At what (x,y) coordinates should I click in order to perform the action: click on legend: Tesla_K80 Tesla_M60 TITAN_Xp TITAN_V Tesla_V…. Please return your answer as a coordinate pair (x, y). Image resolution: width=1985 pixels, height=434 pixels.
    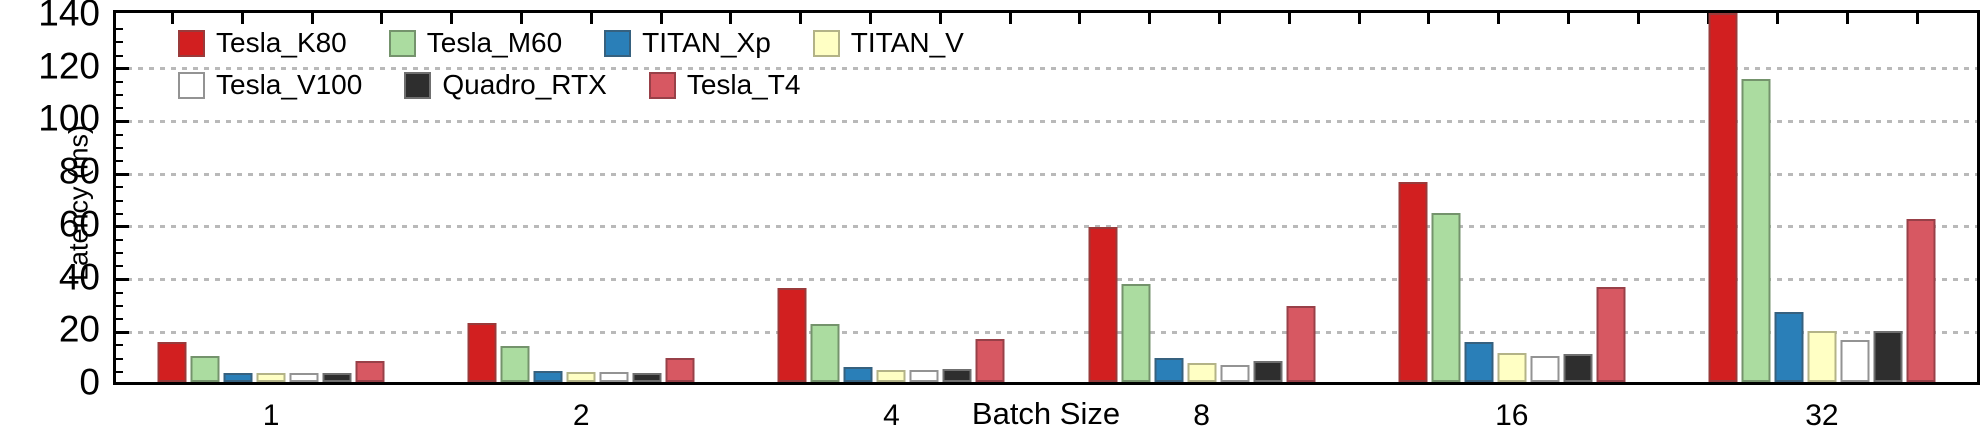
    Looking at the image, I should click on (571, 64).